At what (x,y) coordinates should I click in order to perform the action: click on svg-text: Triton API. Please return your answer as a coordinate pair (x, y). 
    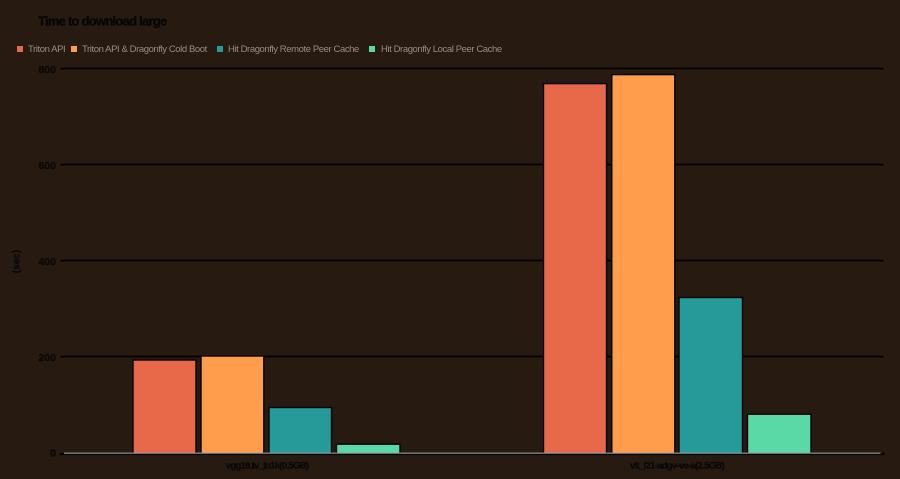
    Looking at the image, I should click on (46, 49).